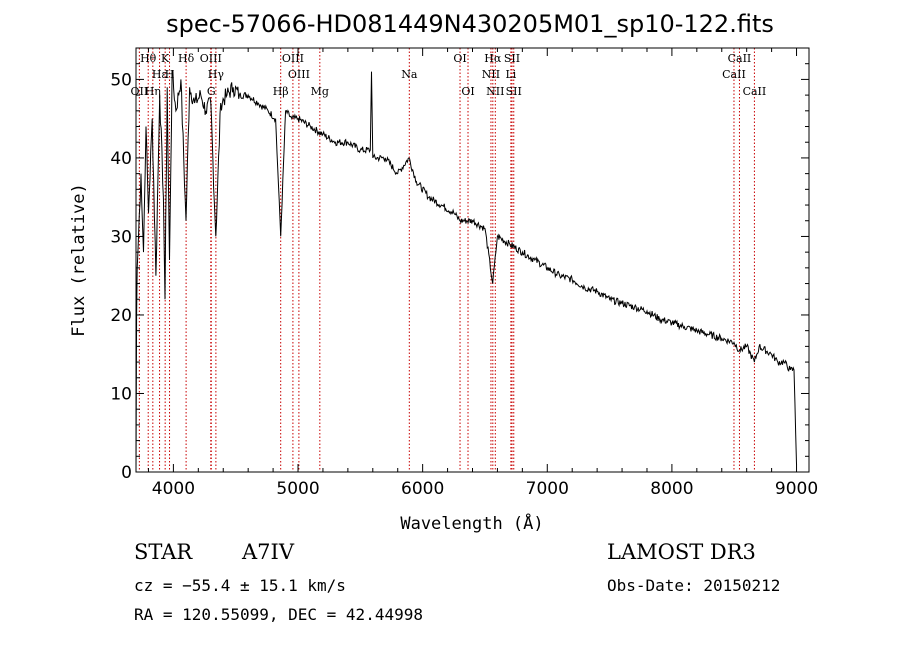 This screenshot has height=649, width=900. Describe the element at coordinates (681, 552) in the screenshot. I see `survey-name: LAMOST DR3` at that location.